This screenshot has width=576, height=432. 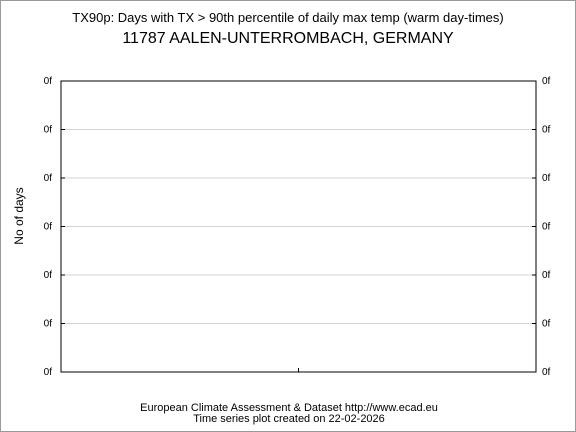 I want to click on chart-subtitle: 11787 AALEN-UNTERROMBACH, GERMANY, so click(x=288, y=38).